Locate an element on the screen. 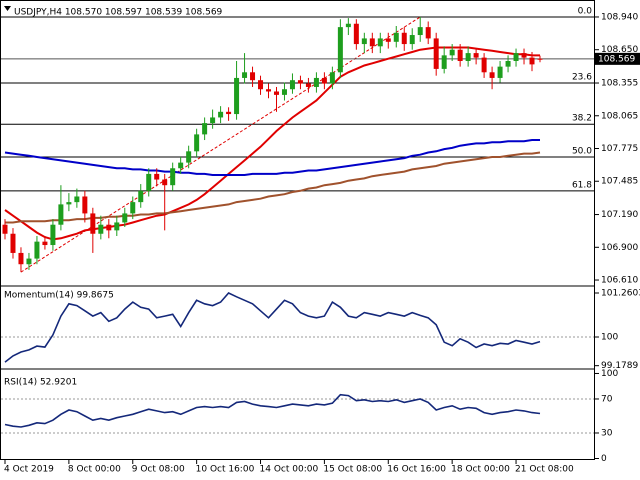  current-price-box is located at coordinates (617, 58).